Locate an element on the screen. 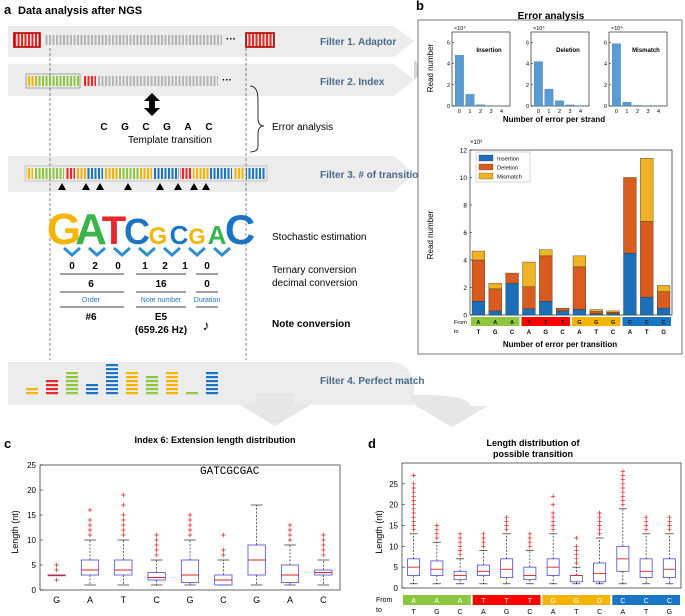 The width and height of the screenshot is (685, 616). panel-c-sequence: GATCGCGAC is located at coordinates (230, 472).